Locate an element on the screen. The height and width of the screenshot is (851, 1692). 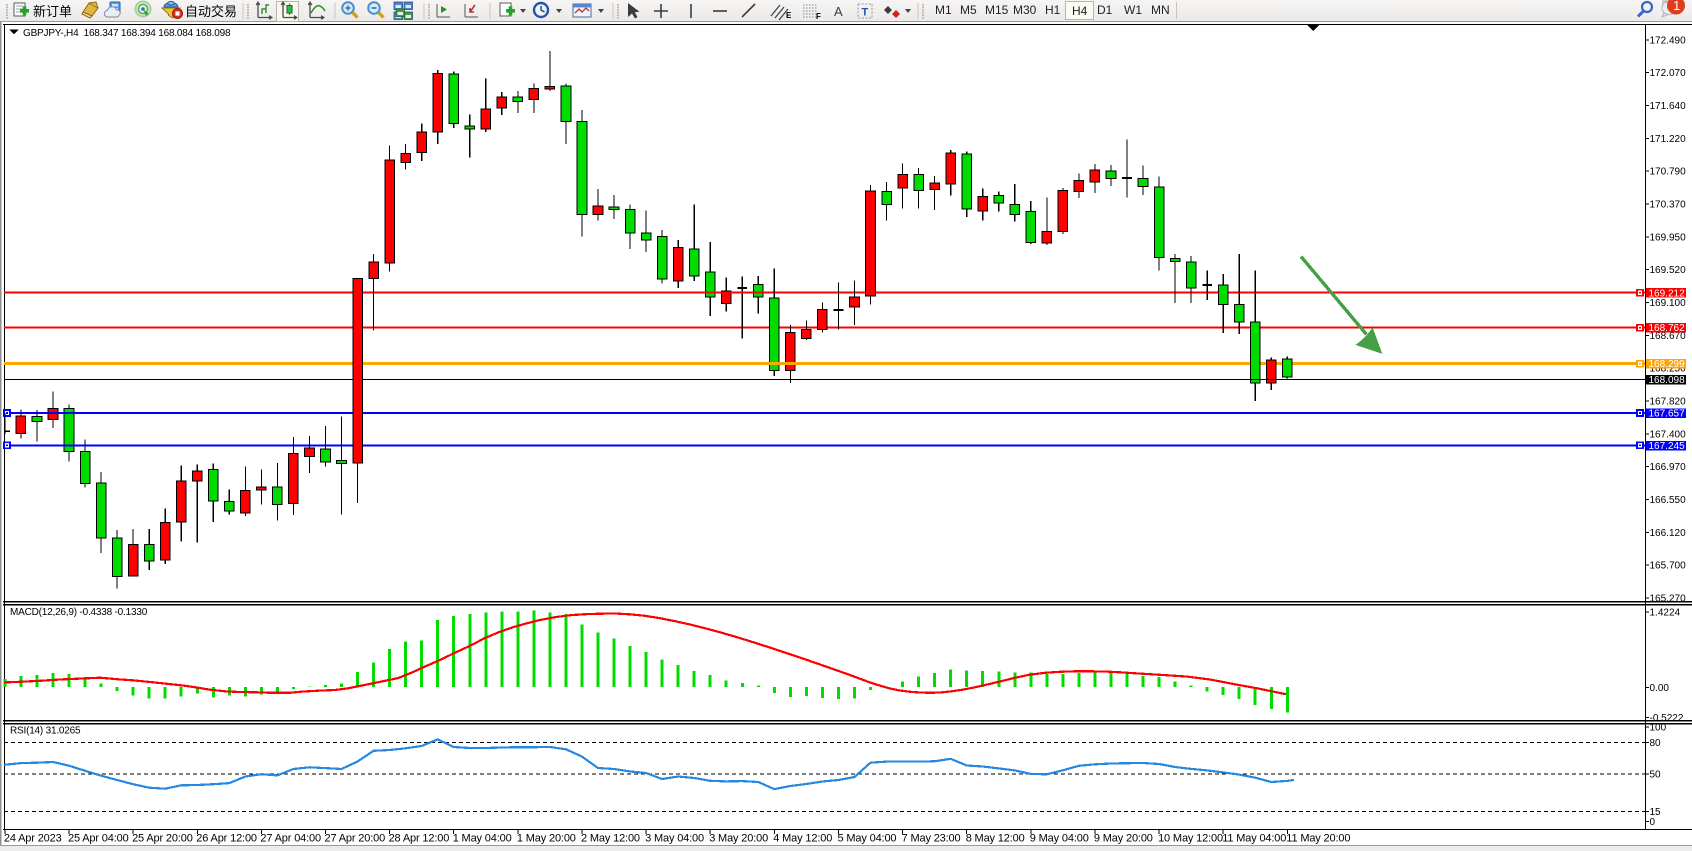
svg-text: 171.640 is located at coordinates (1668, 106).